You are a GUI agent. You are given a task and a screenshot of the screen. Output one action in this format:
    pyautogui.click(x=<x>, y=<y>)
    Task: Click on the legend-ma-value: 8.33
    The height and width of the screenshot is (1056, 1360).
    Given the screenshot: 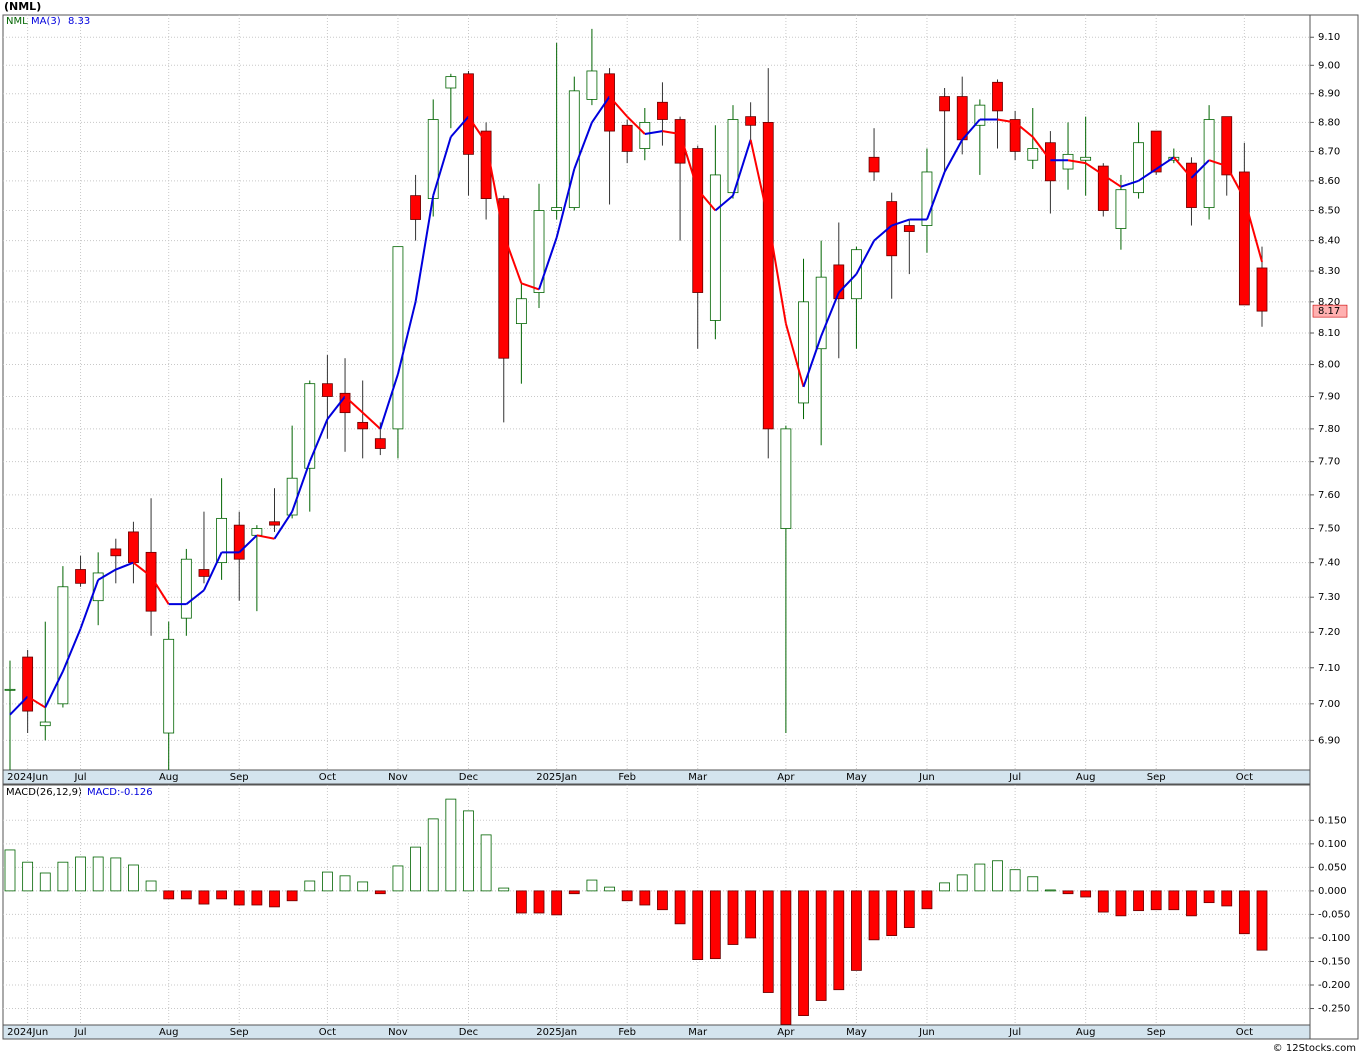 What is the action you would take?
    pyautogui.click(x=79, y=21)
    